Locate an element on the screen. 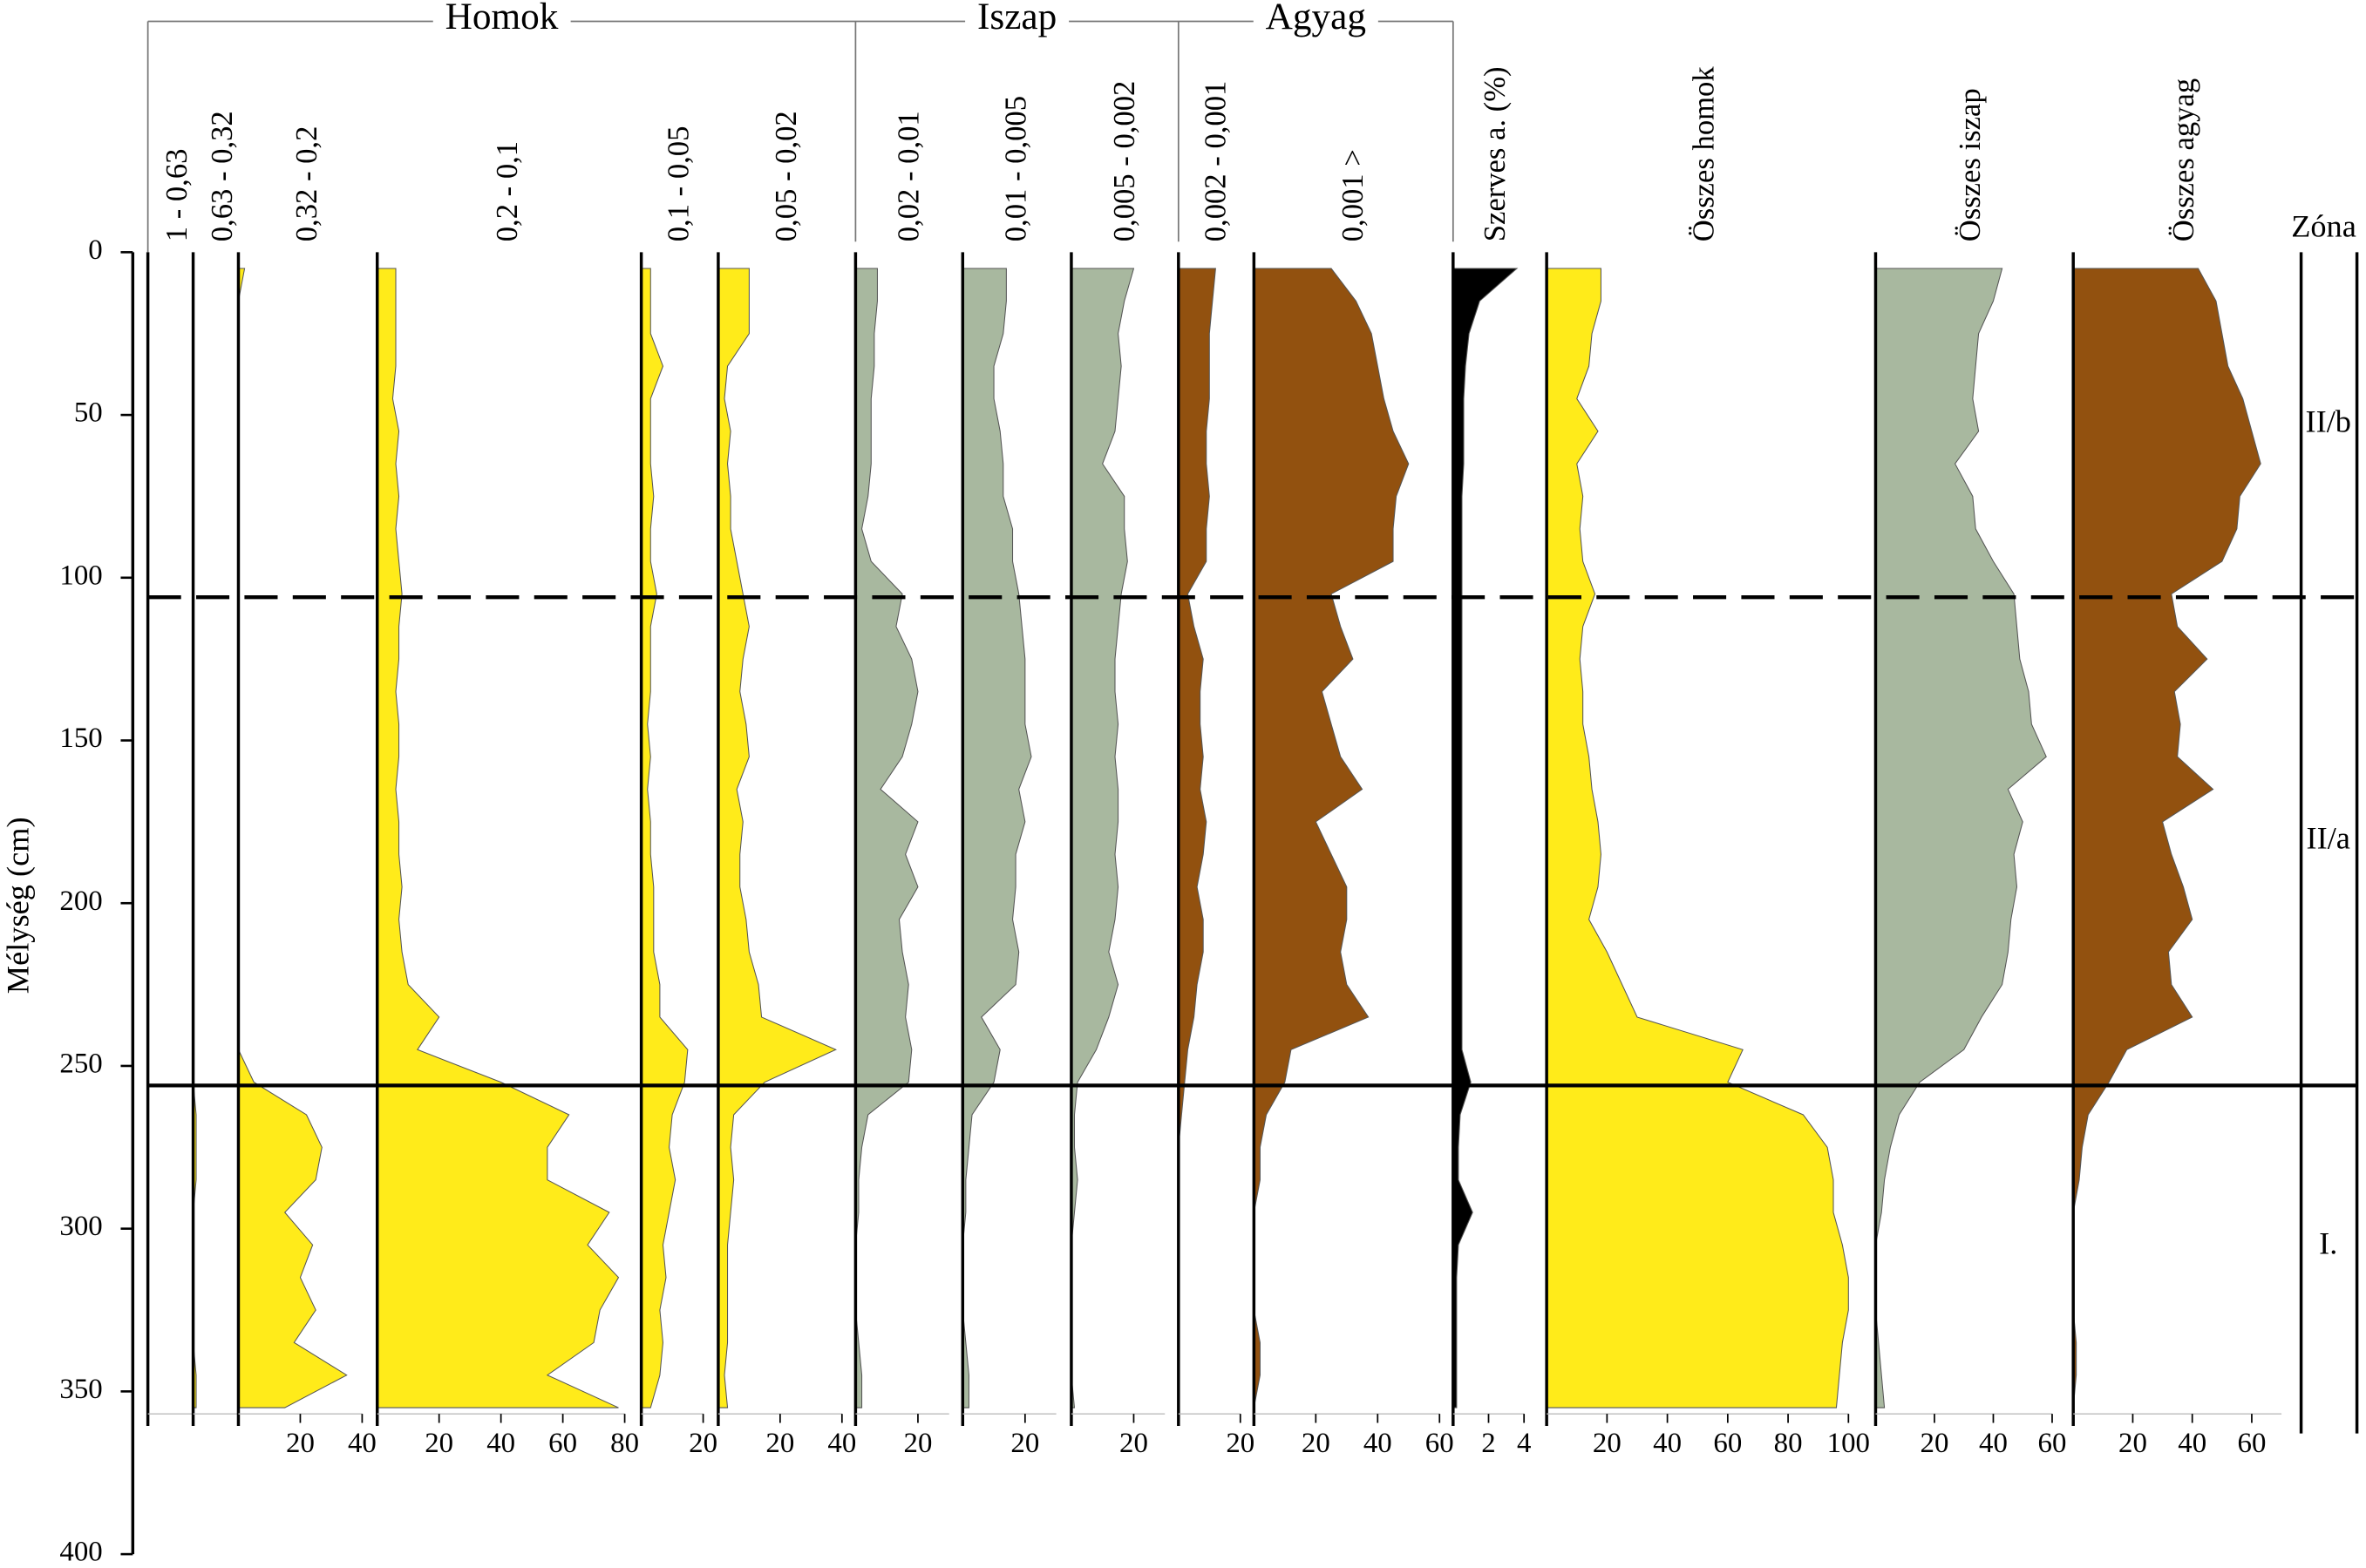 This screenshot has height=1568, width=2366. series-title: Összes agyag is located at coordinates (2183, 159).